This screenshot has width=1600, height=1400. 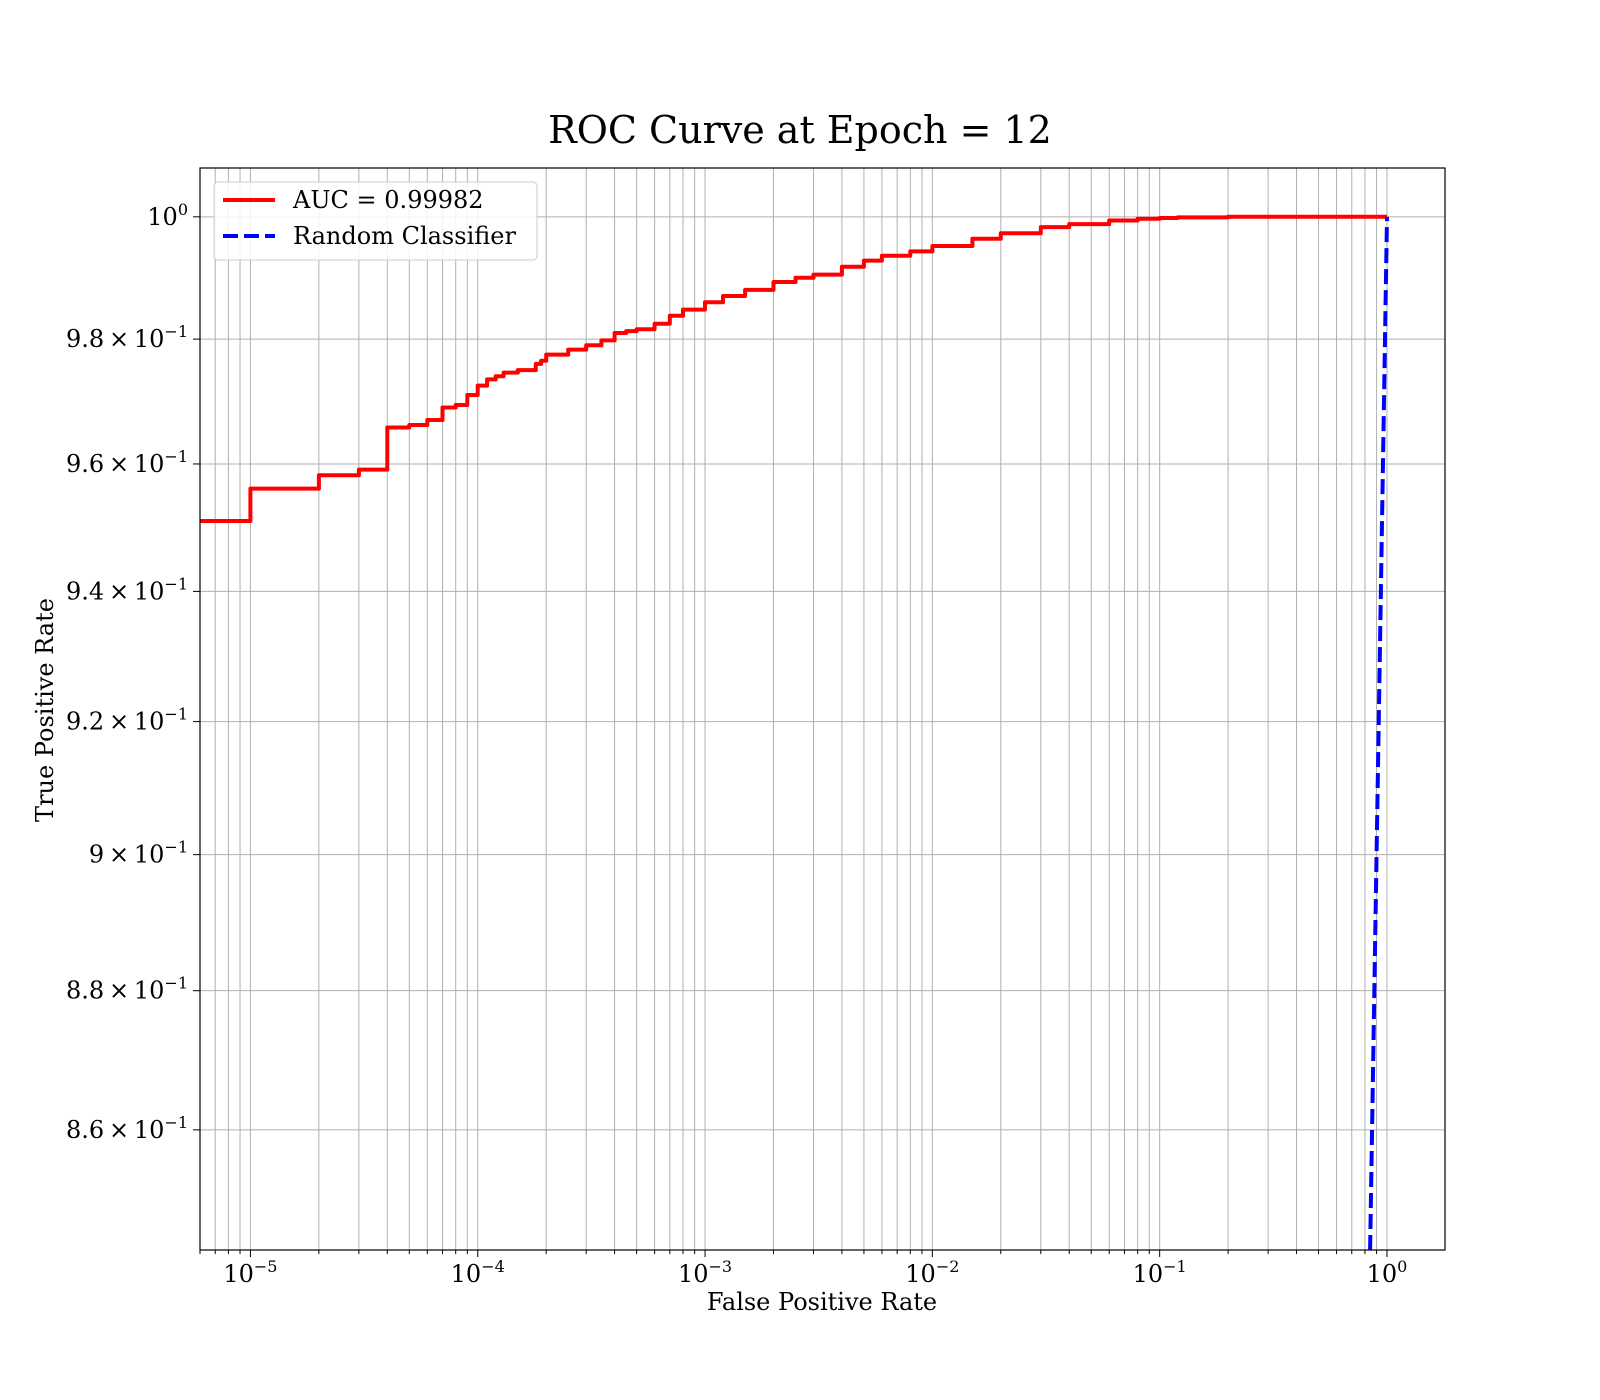 I want to click on x-axis-label: False Positive Rate, so click(x=822, y=1302).